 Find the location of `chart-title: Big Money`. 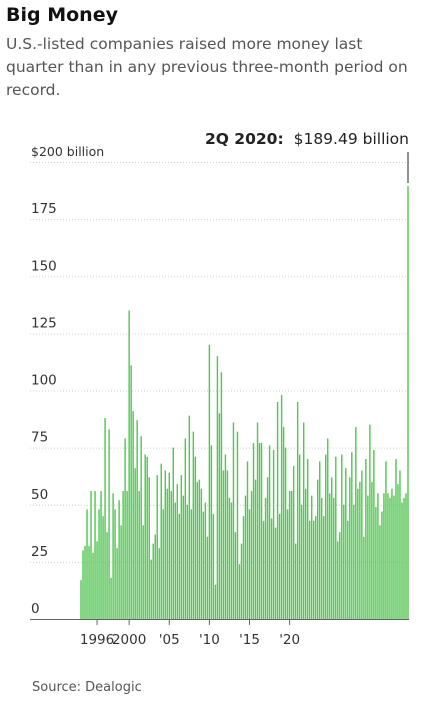

chart-title: Big Money is located at coordinates (62, 15).